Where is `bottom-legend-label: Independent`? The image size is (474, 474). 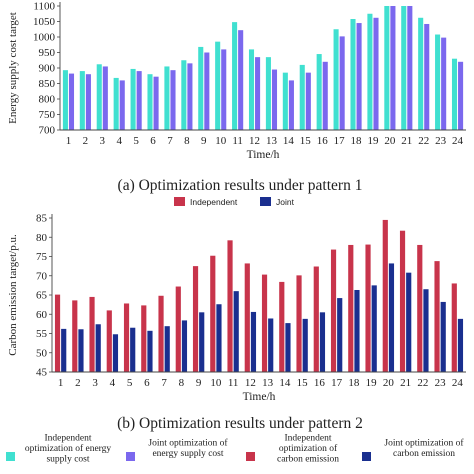 bottom-legend-label: Independent is located at coordinates (68, 438).